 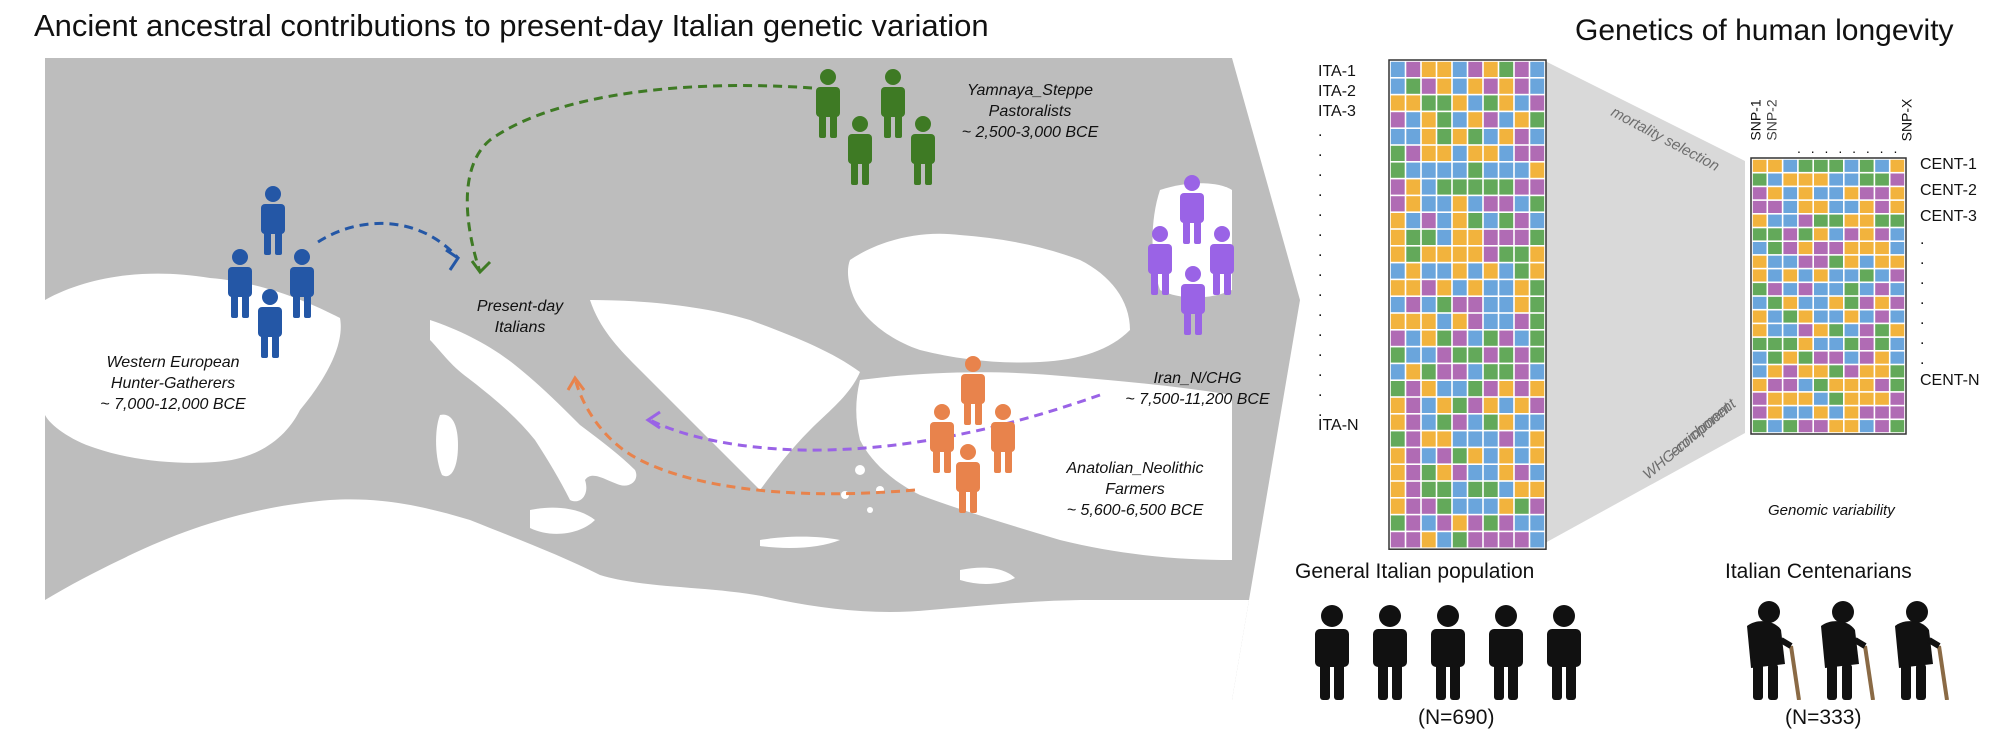 What do you see at coordinates (639, 178) in the screenshot?
I see `arrow-yamnaya` at bounding box center [639, 178].